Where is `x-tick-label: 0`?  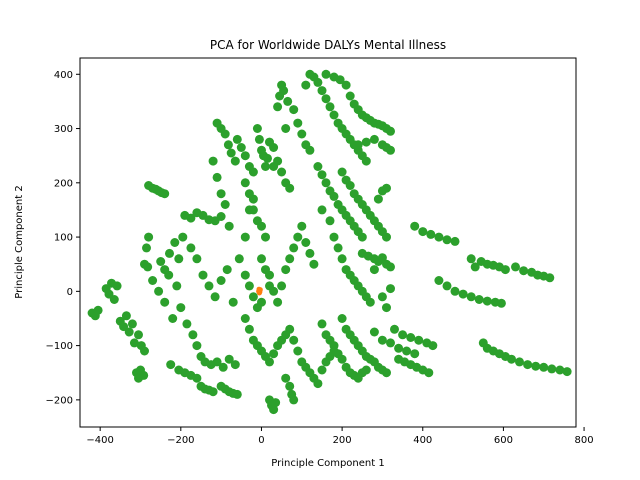 x-tick-label: 0 is located at coordinates (261, 440).